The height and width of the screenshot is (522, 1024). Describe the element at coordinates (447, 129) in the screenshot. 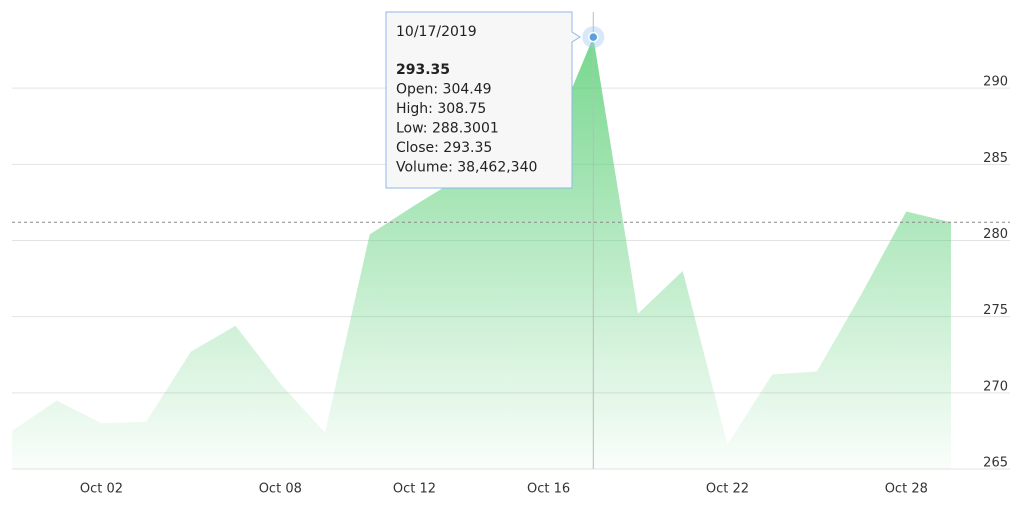

I see `tooltip-row: Low: 288.3001` at that location.